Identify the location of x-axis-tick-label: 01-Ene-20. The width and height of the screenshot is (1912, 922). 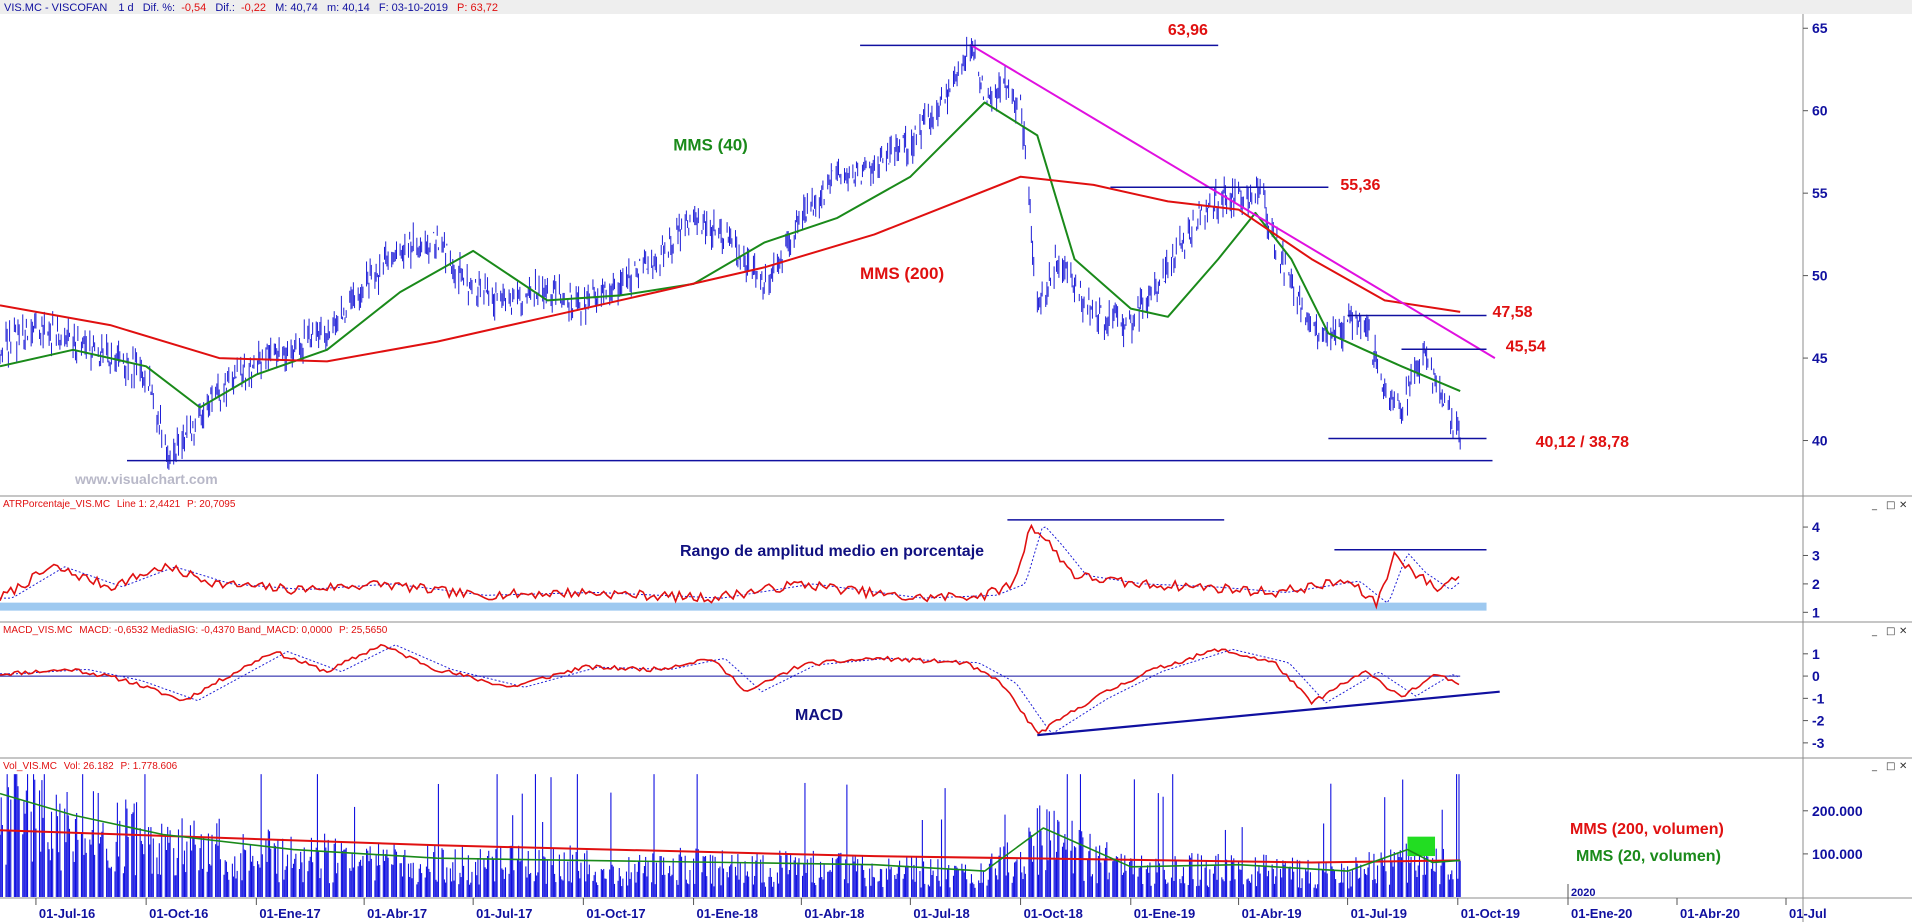
(1601, 913).